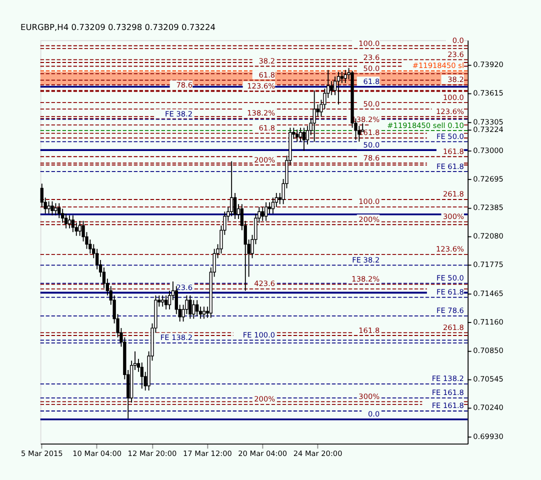 This screenshot has height=480, width=541. Describe the element at coordinates (97, 453) in the screenshot. I see `x-tick-label: 10 Mar 04:00` at that location.